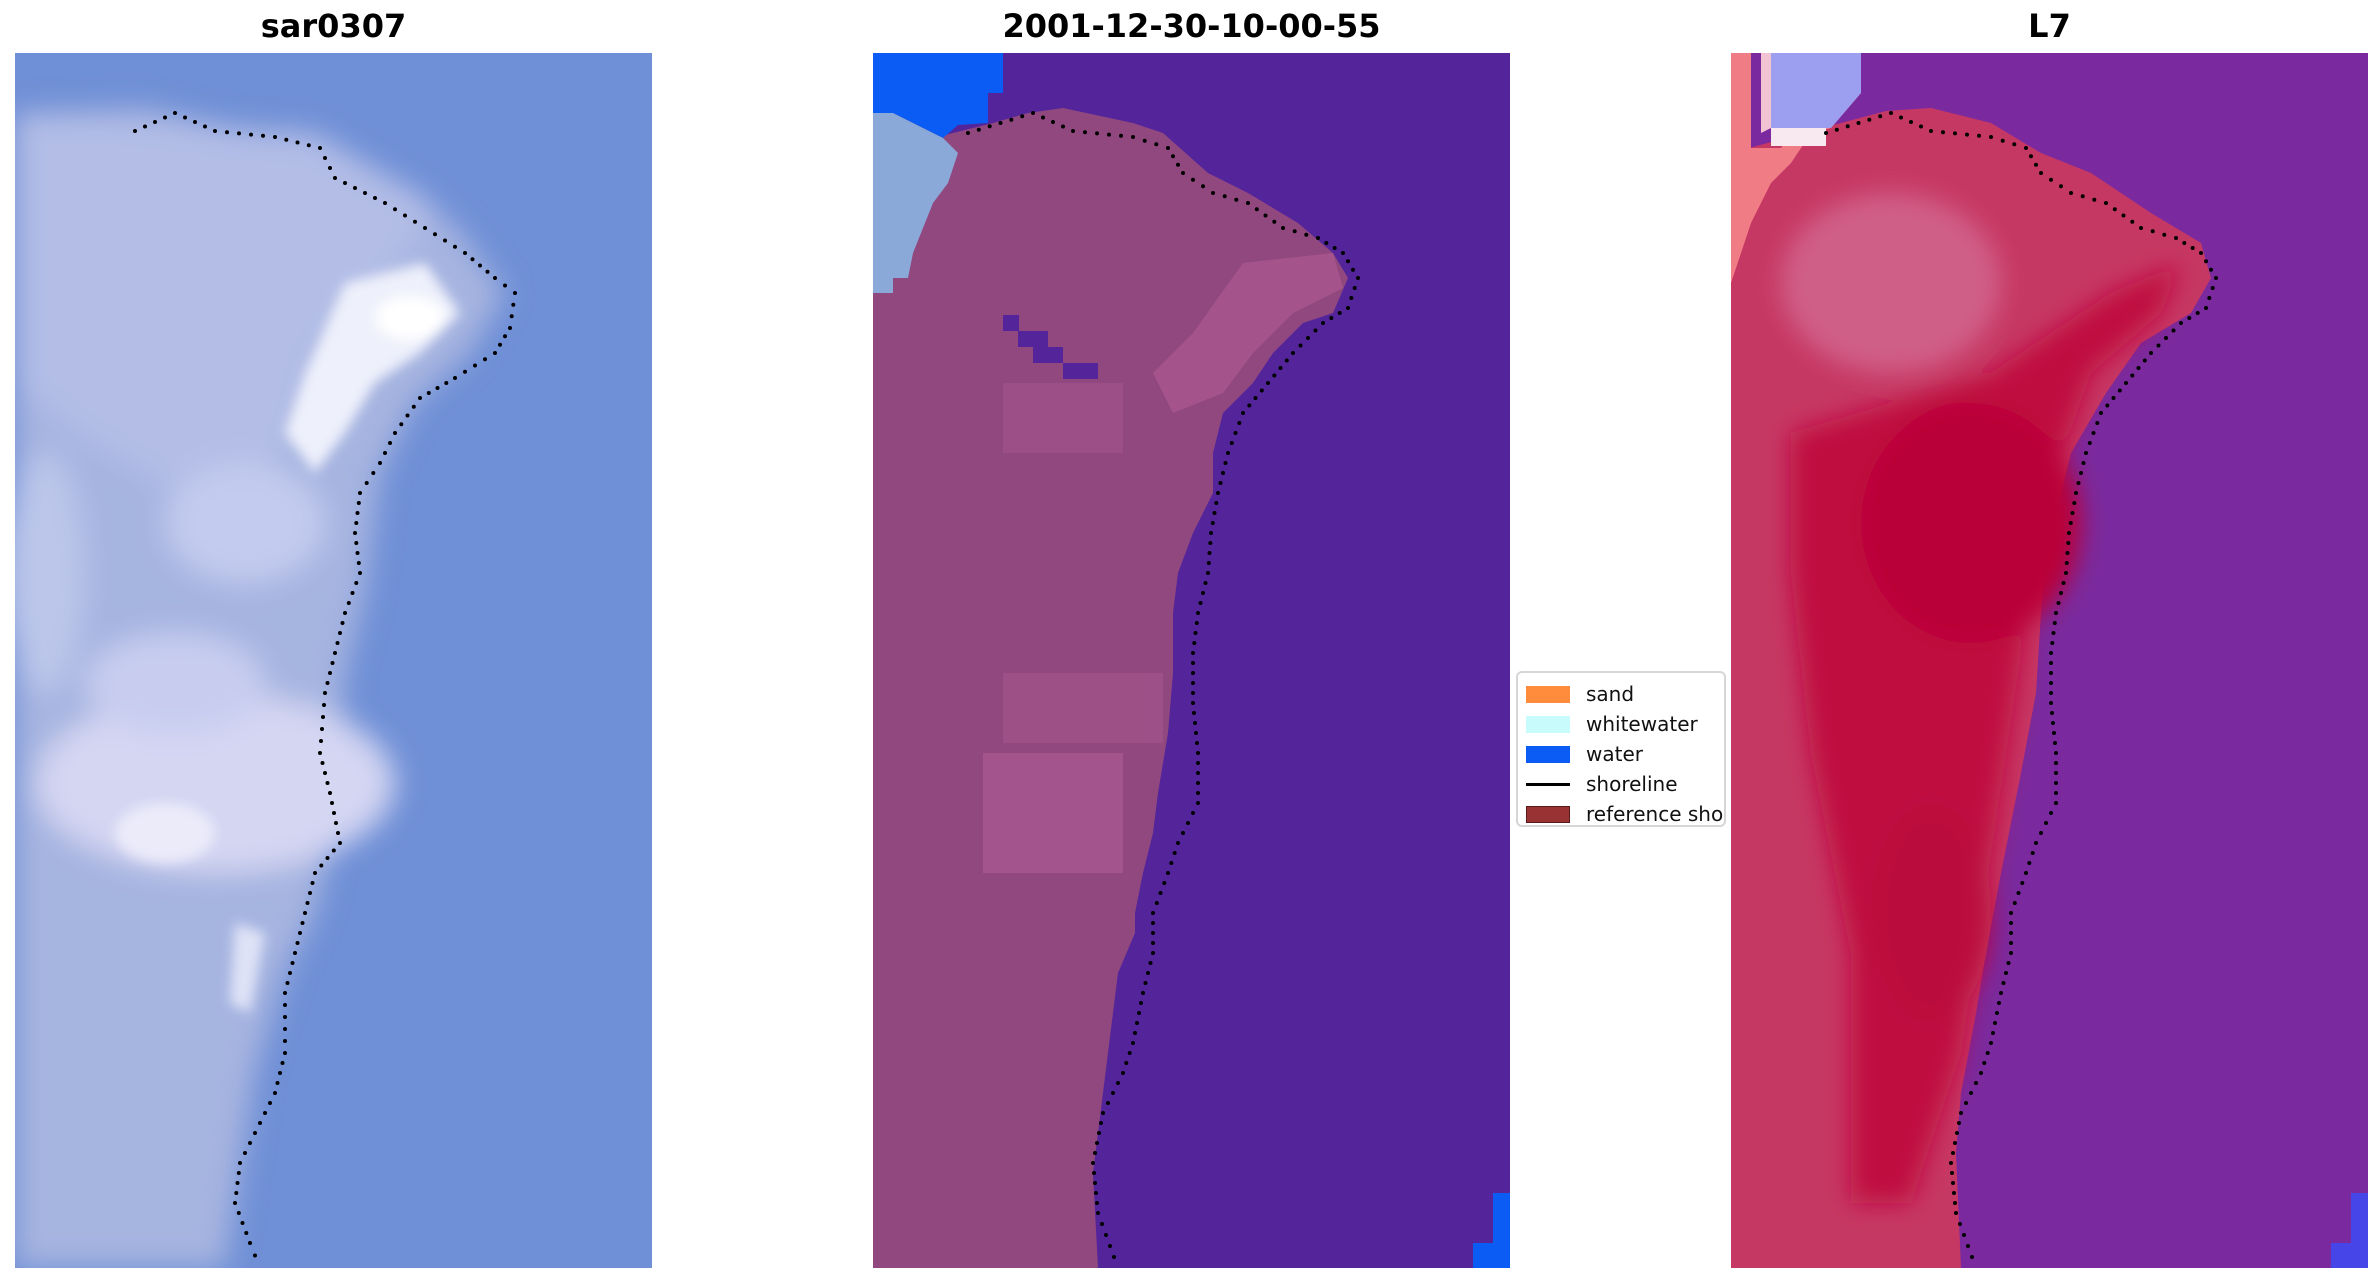 Image resolution: width=2380 pixels, height=1283 pixels. I want to click on sand-swatch, so click(1548, 694).